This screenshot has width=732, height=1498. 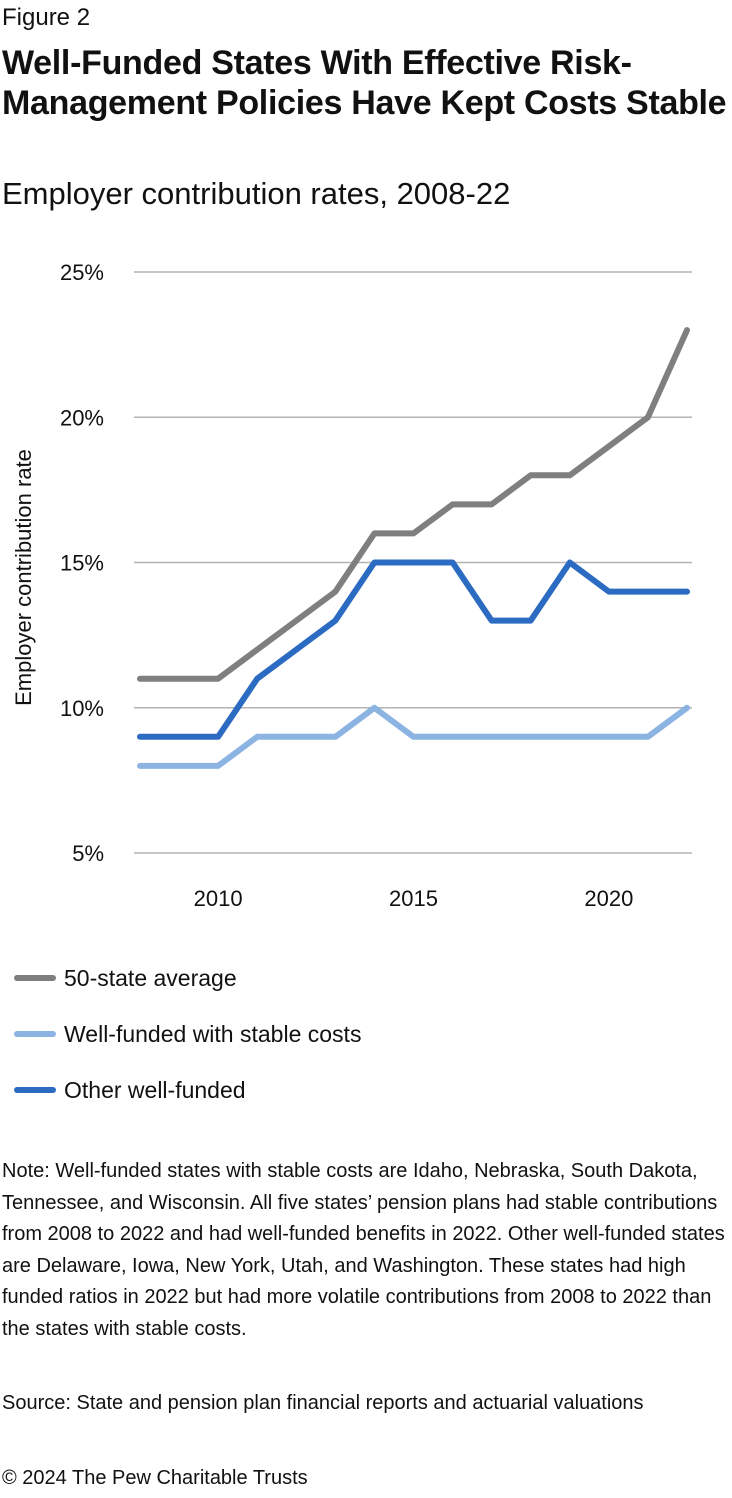 What do you see at coordinates (413, 898) in the screenshot?
I see `x-tick-label-2015: 2015` at bounding box center [413, 898].